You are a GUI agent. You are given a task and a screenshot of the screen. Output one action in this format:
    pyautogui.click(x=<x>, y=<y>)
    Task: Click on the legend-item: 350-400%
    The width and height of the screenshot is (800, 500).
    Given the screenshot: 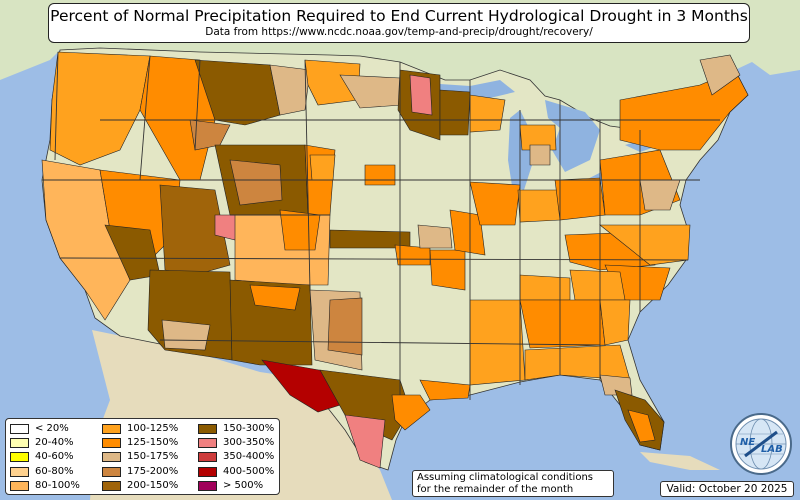 What is the action you would take?
    pyautogui.click(x=238, y=457)
    